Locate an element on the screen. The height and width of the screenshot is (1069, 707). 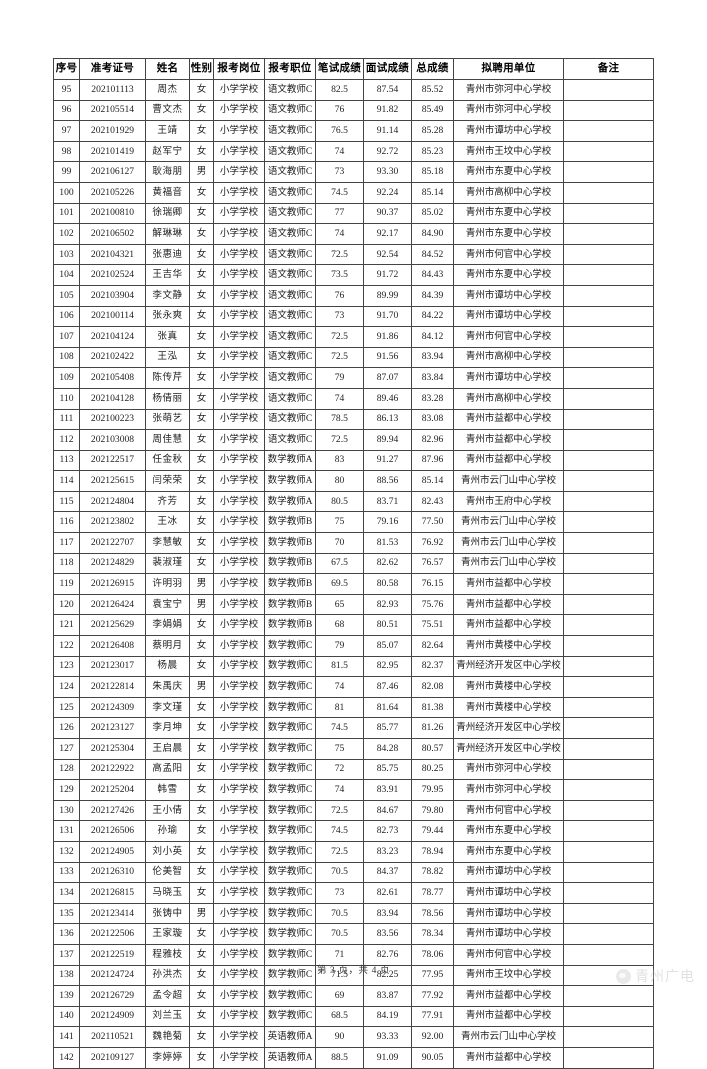
cell-name: 杨晨 is located at coordinates (167, 666).